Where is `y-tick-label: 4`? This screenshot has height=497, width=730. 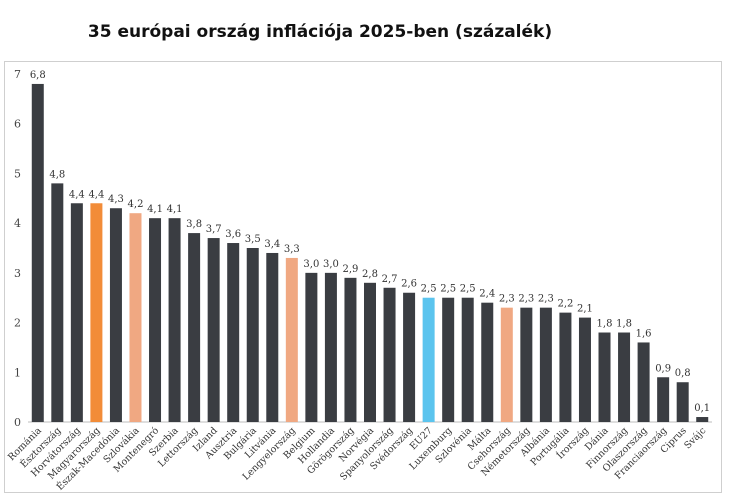 y-tick-label: 4 is located at coordinates (17, 223).